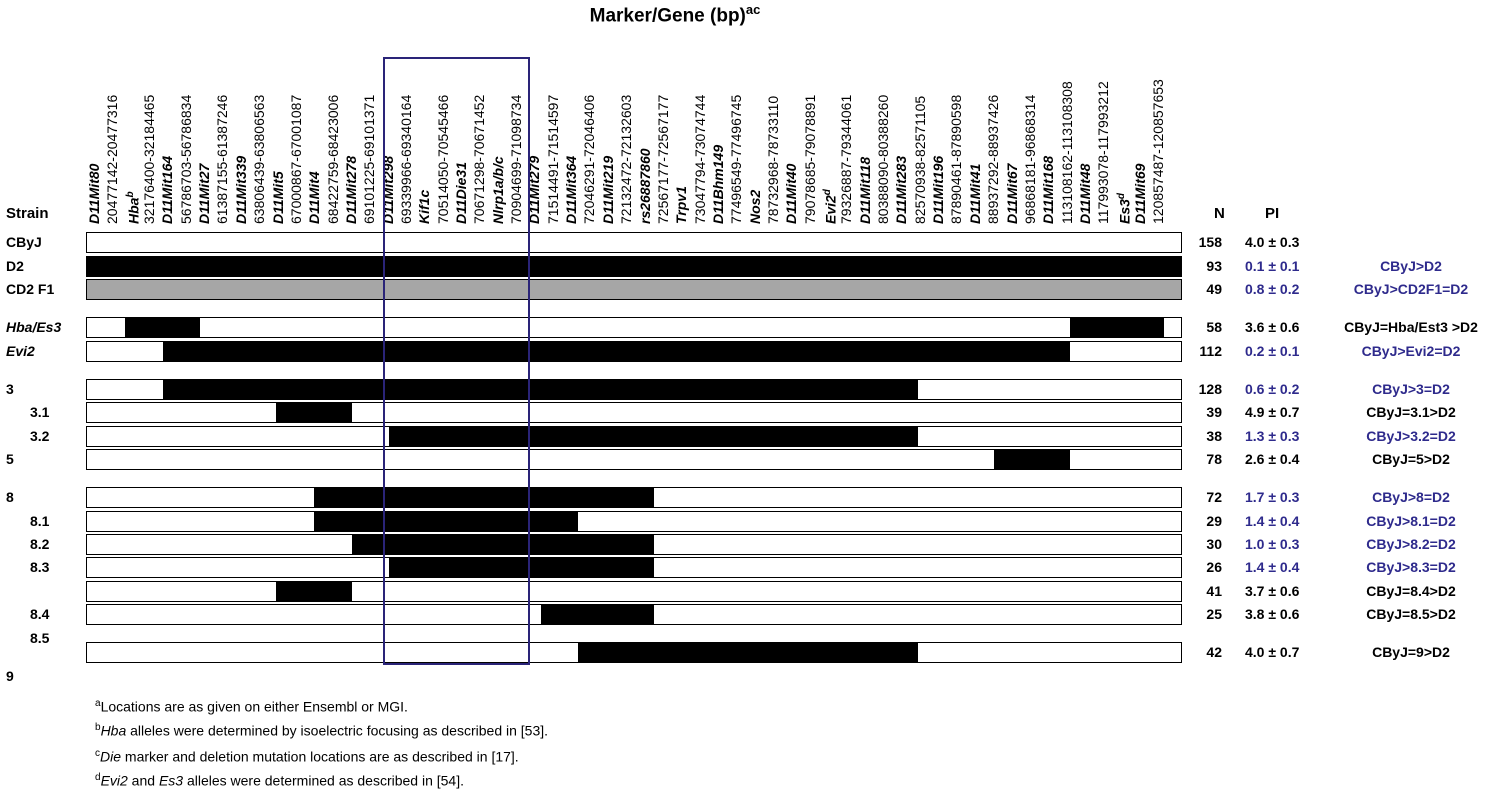  What do you see at coordinates (1272, 389) in the screenshot?
I see `pi-value: 0.6 ± 0.2` at bounding box center [1272, 389].